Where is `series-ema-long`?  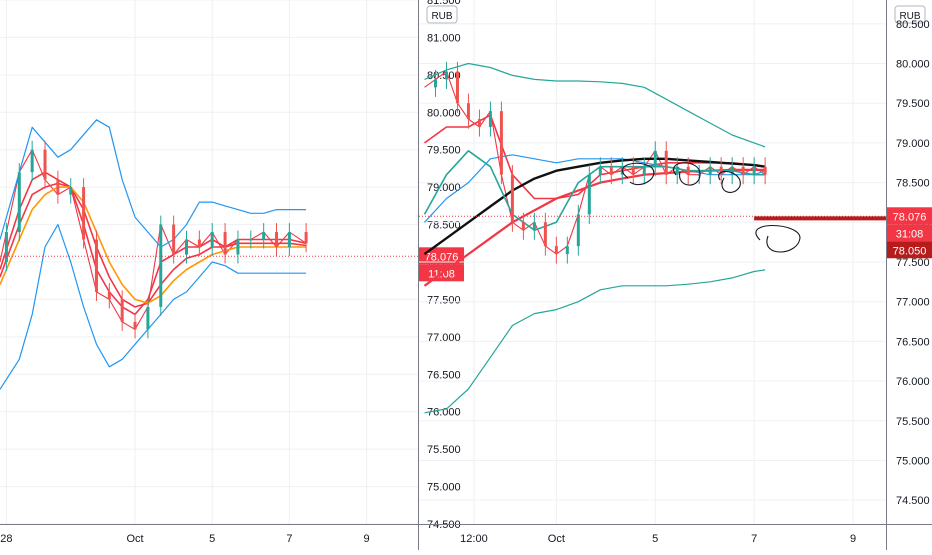
series-ema-long is located at coordinates (594, 227).